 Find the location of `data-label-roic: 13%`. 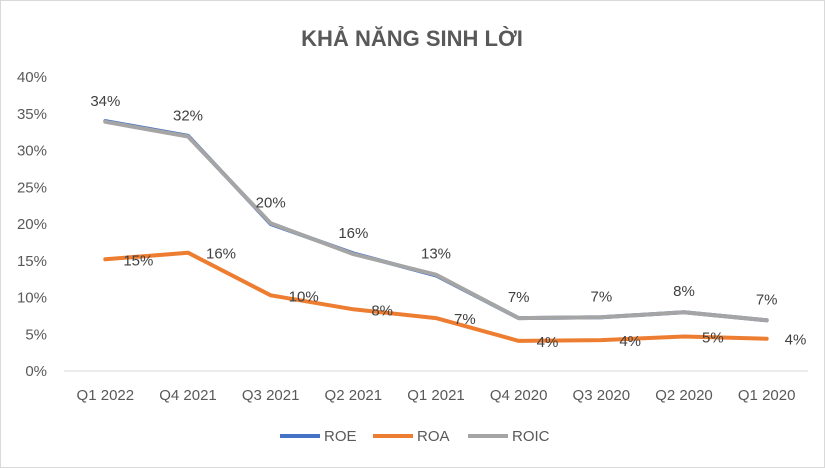

data-label-roic: 13% is located at coordinates (436, 254).